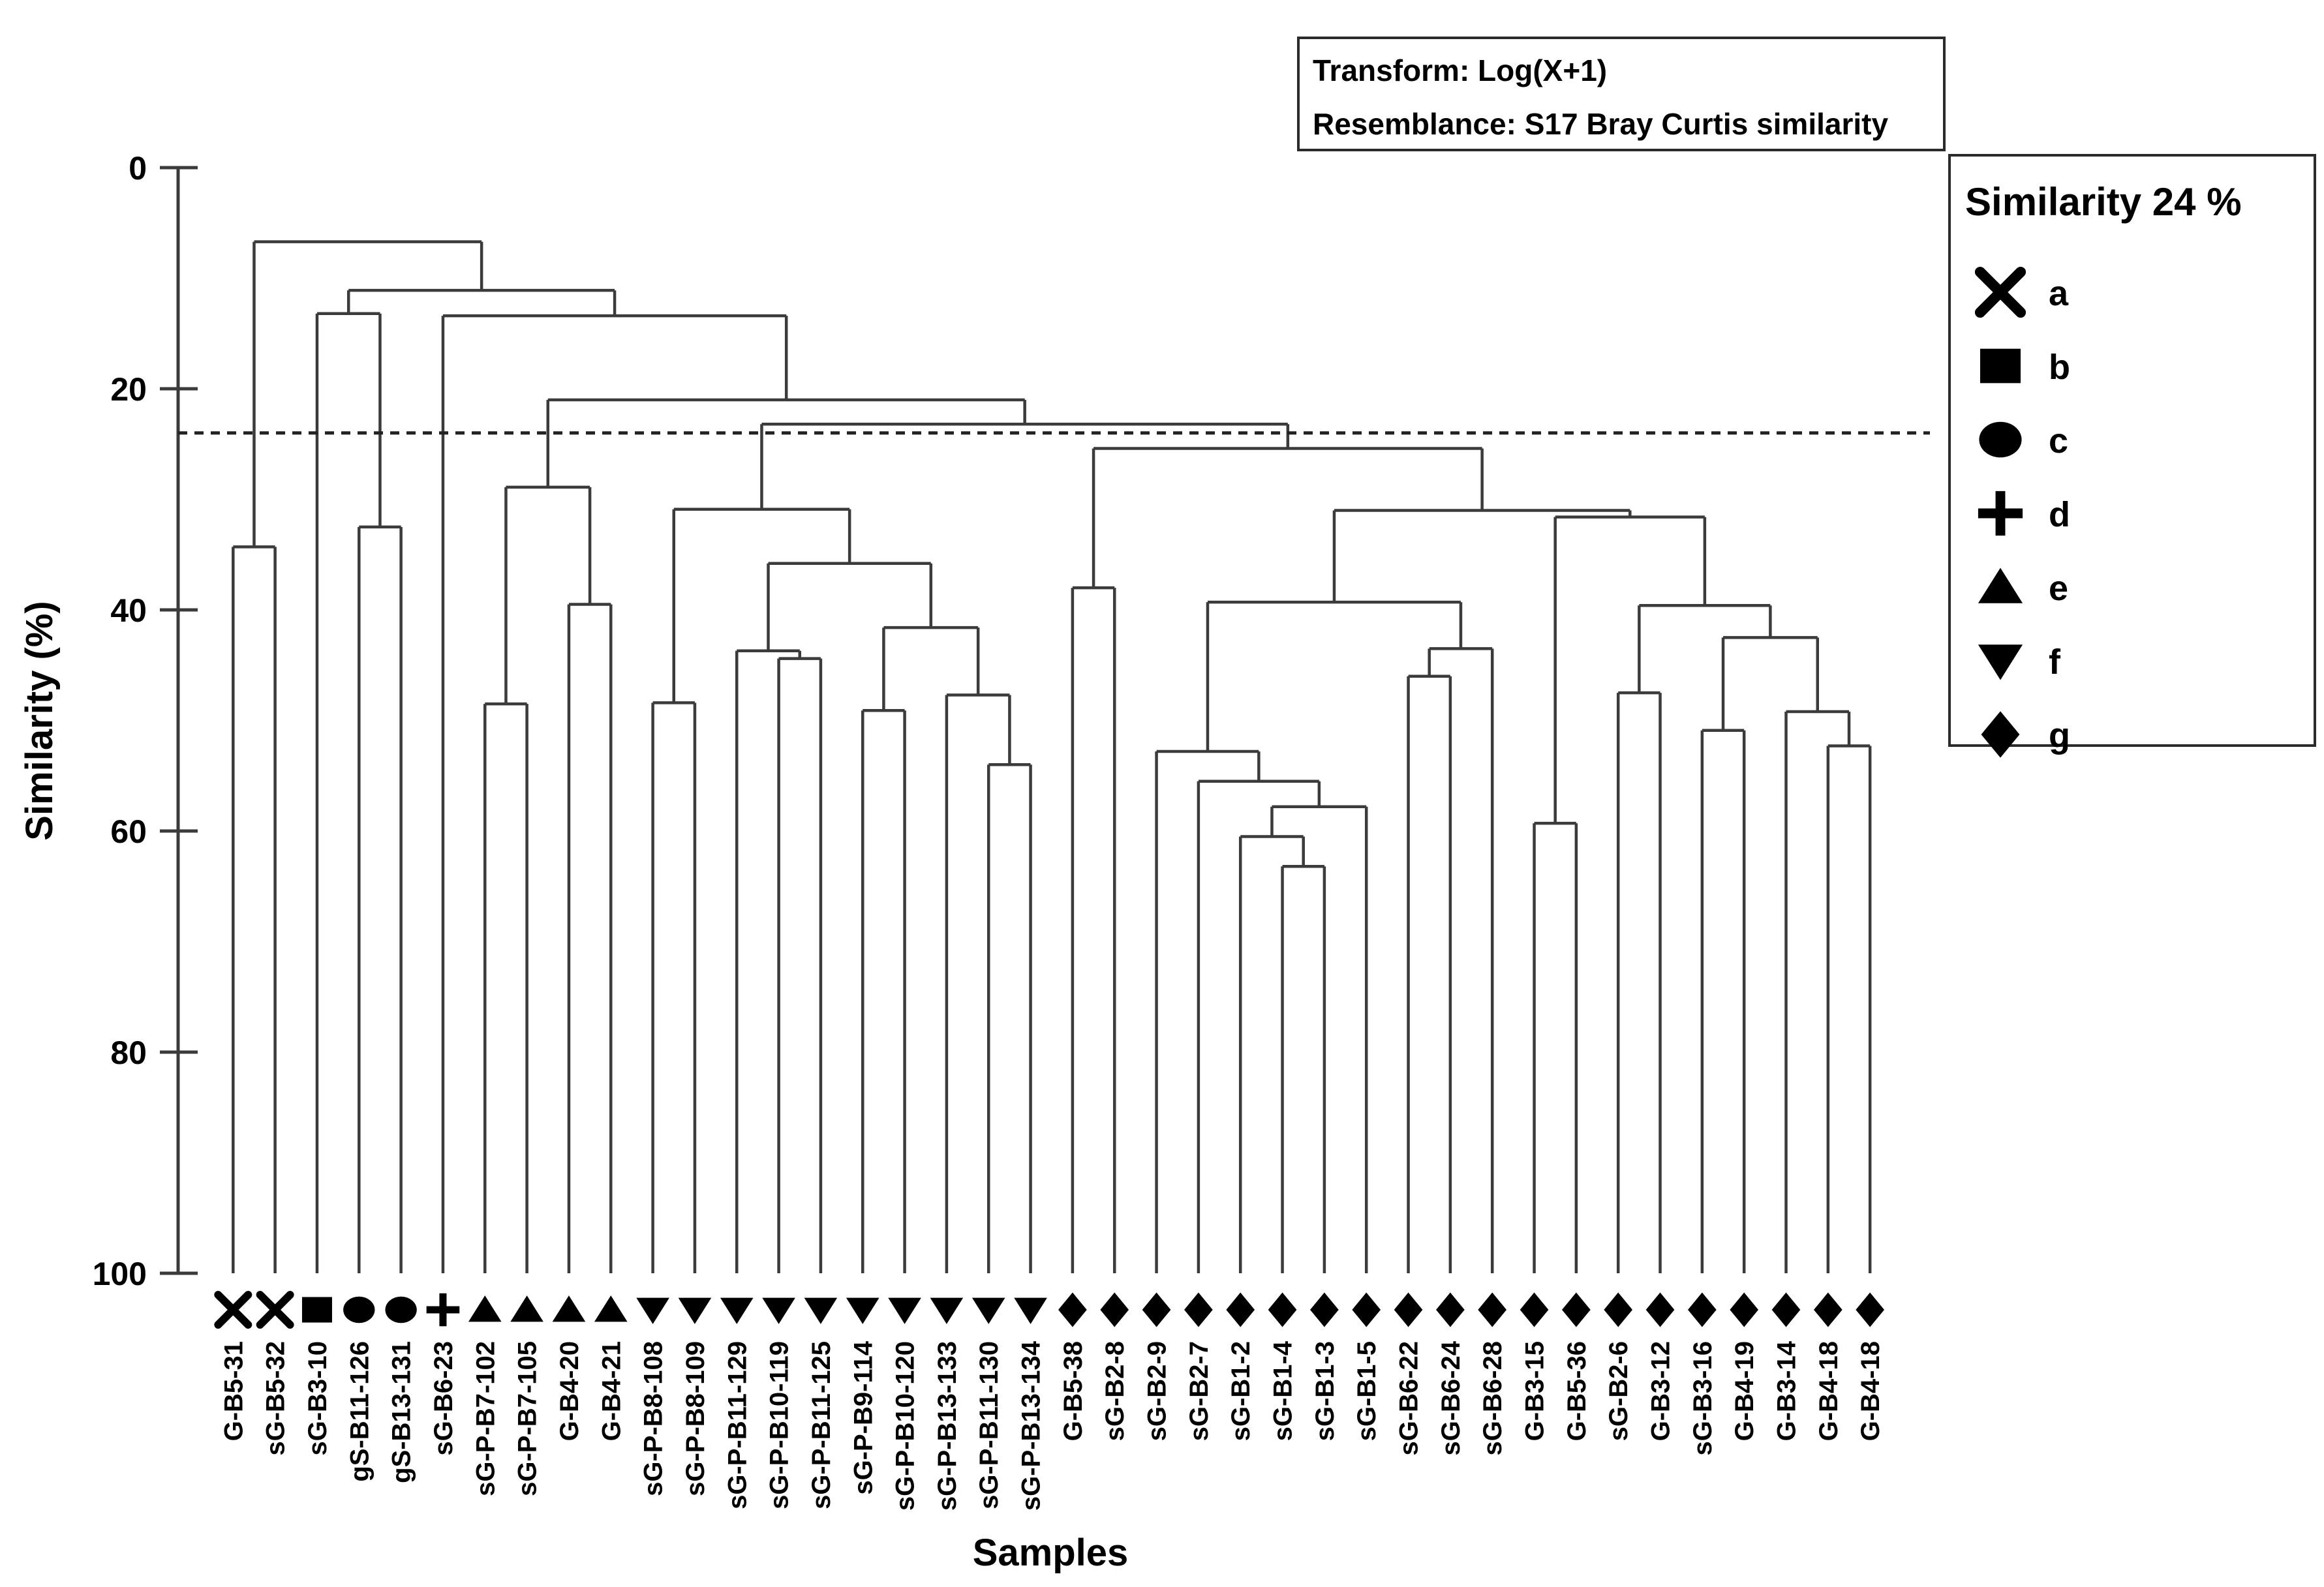 The height and width of the screenshot is (1587, 2324). What do you see at coordinates (233, 1391) in the screenshot?
I see `sample-label: G-B5-31` at bounding box center [233, 1391].